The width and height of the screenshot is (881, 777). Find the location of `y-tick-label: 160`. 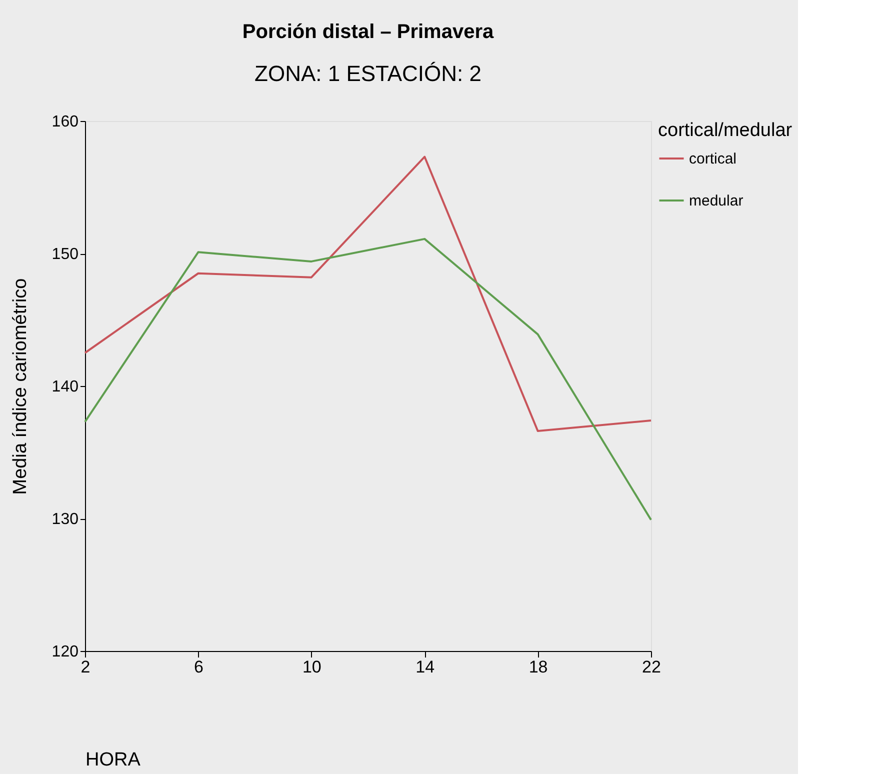

y-tick-label: 160 is located at coordinates (65, 122).